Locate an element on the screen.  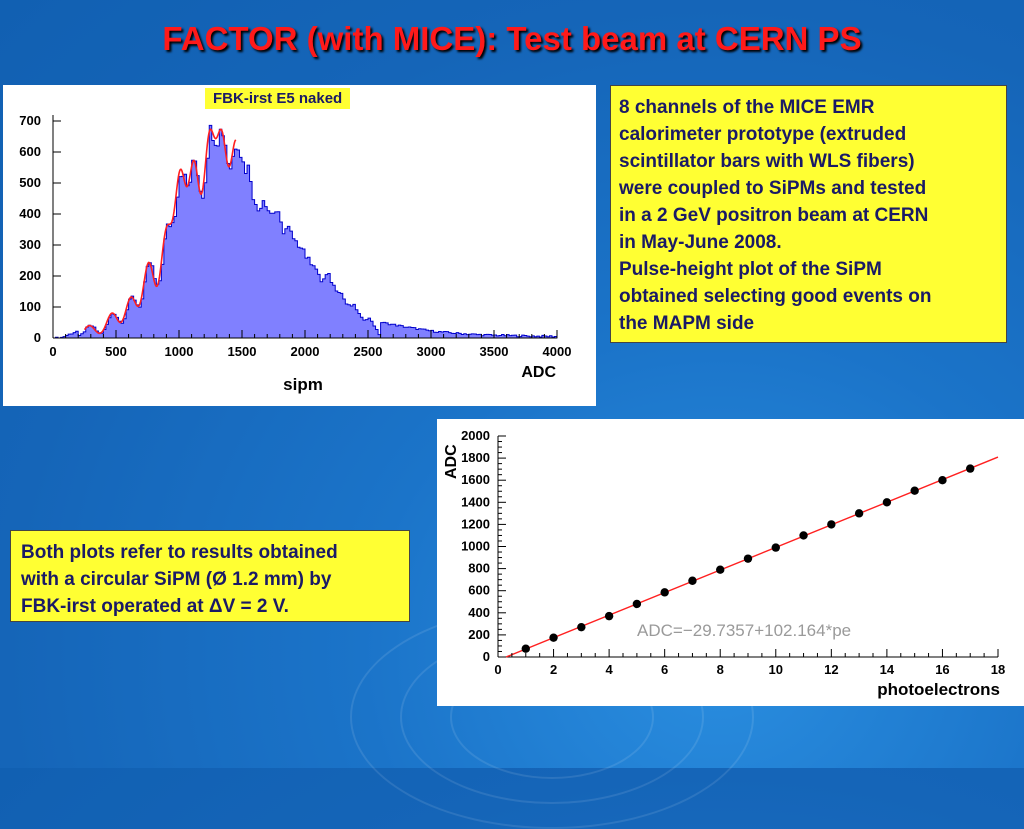
y-tick-label: 1800 is located at coordinates (475, 457).